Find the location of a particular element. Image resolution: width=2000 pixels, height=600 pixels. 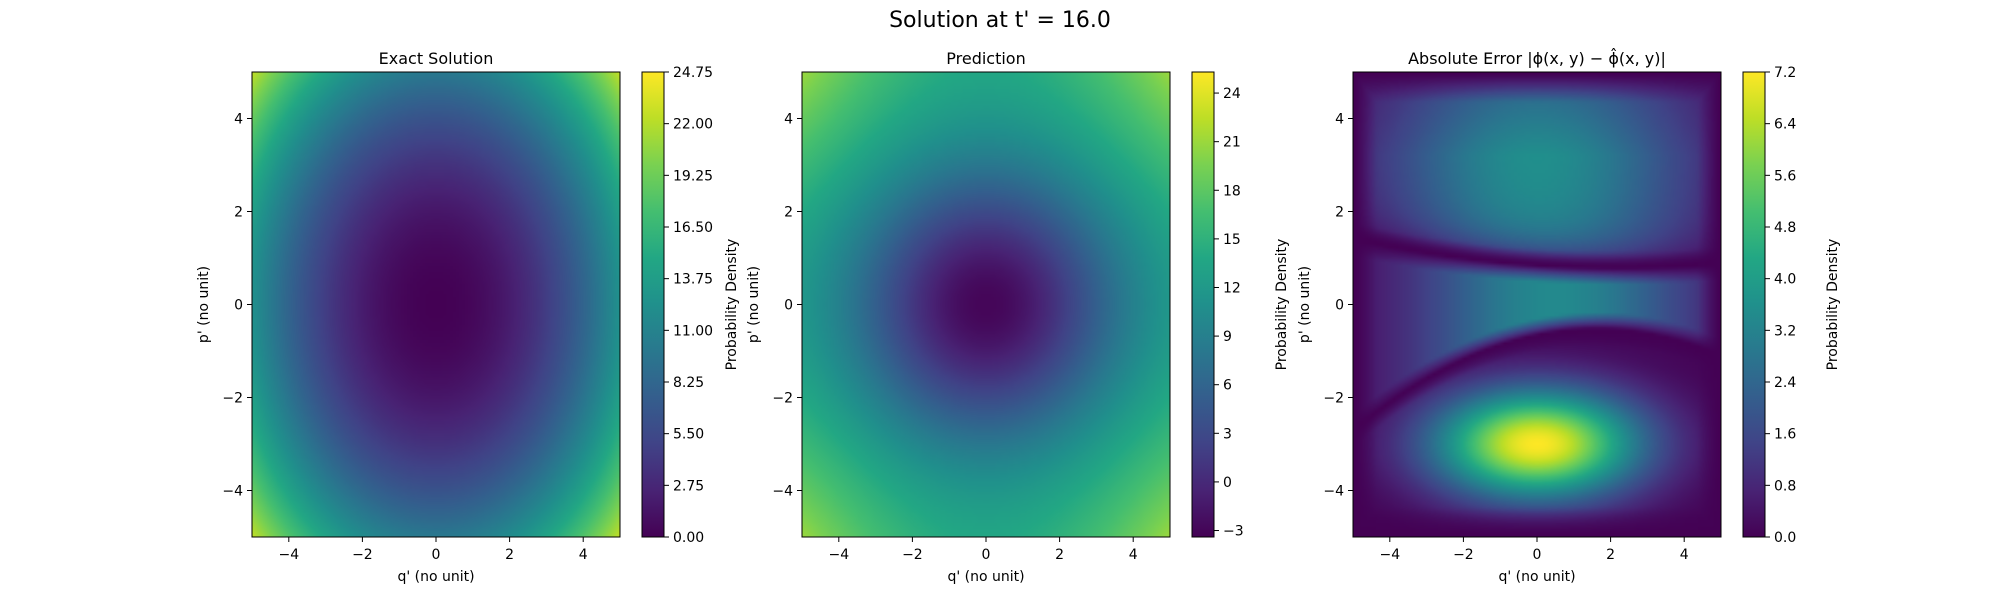

colorbar-tick-label: 21 is located at coordinates (1232, 143).